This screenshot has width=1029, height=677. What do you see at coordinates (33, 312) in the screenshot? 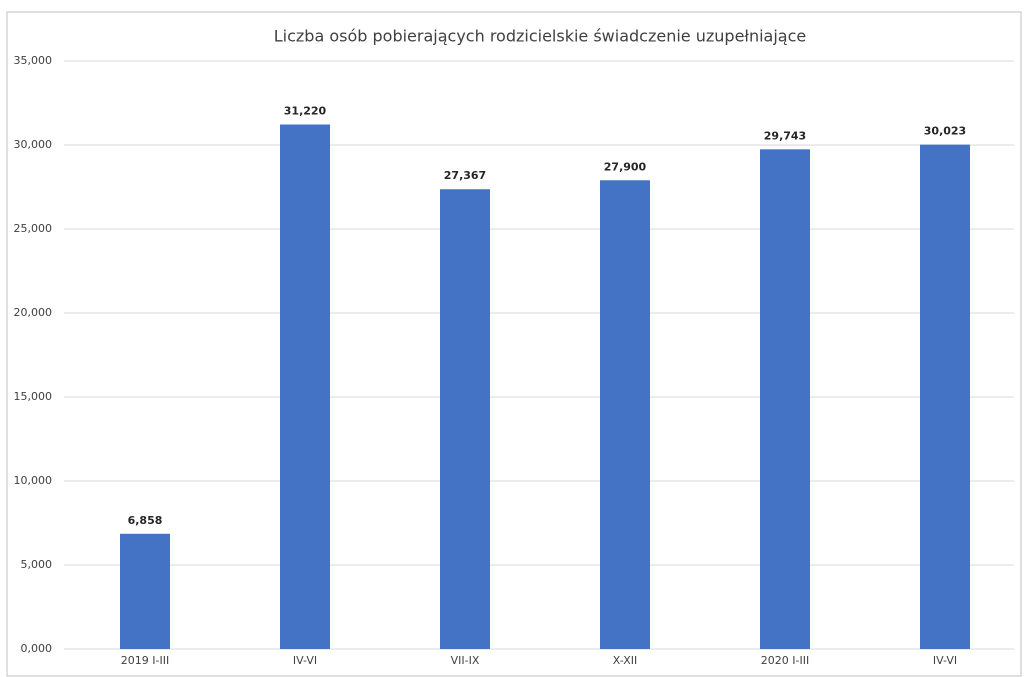
I see `y-tick-label: 20,000` at bounding box center [33, 312].